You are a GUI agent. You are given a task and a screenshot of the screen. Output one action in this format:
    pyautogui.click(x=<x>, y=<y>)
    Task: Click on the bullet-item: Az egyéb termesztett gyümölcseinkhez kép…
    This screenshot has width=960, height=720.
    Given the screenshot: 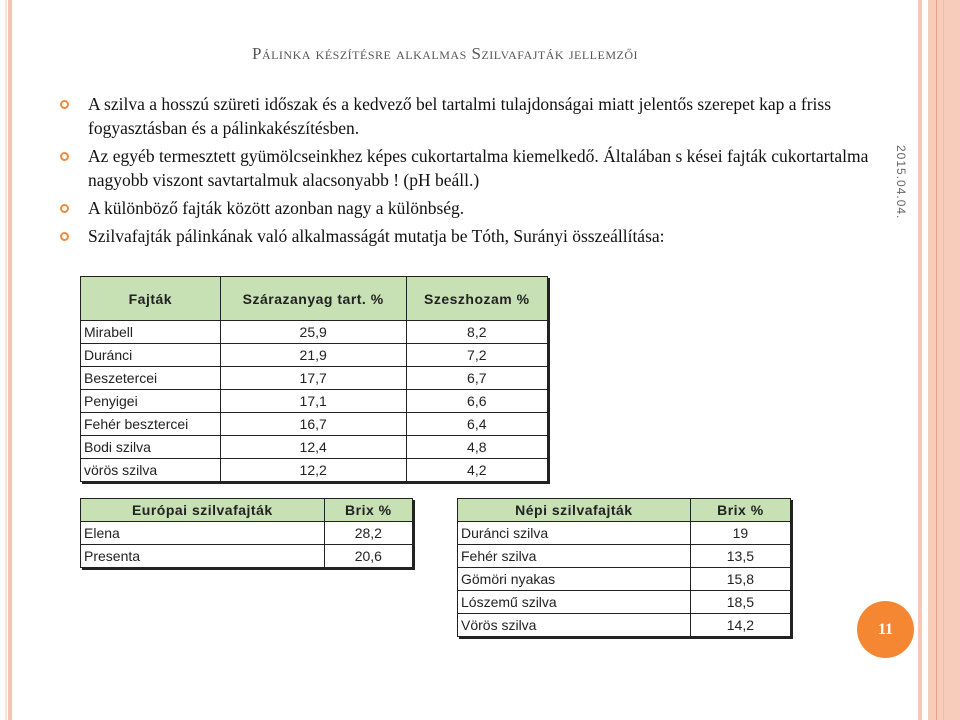 What is the action you would take?
    pyautogui.click(x=468, y=168)
    